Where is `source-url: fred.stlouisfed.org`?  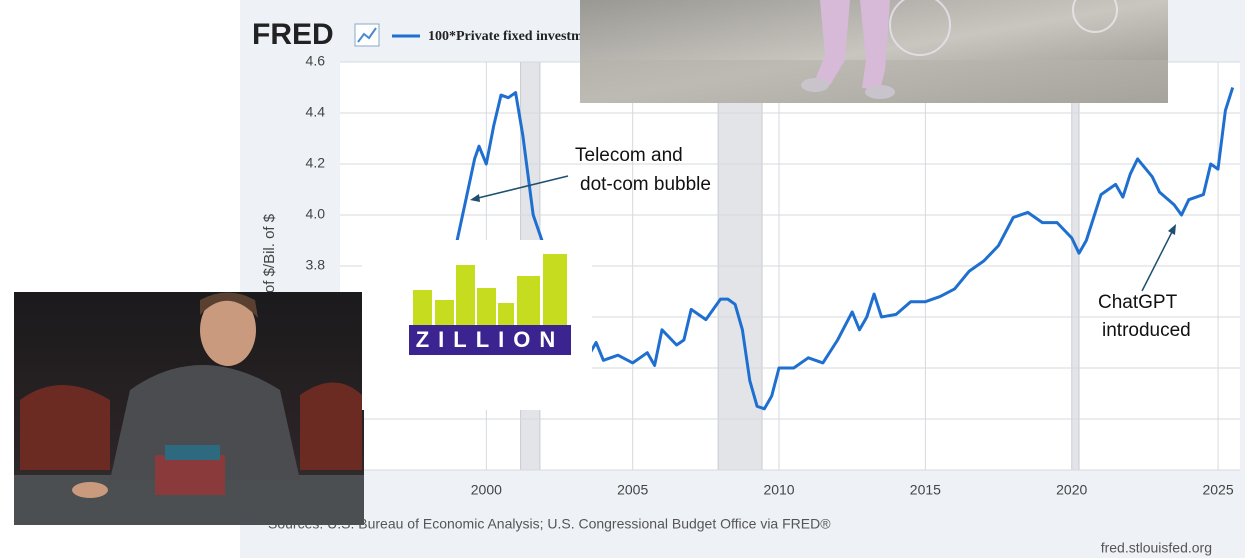
source-url: fred.stlouisfed.org is located at coordinates (1156, 548).